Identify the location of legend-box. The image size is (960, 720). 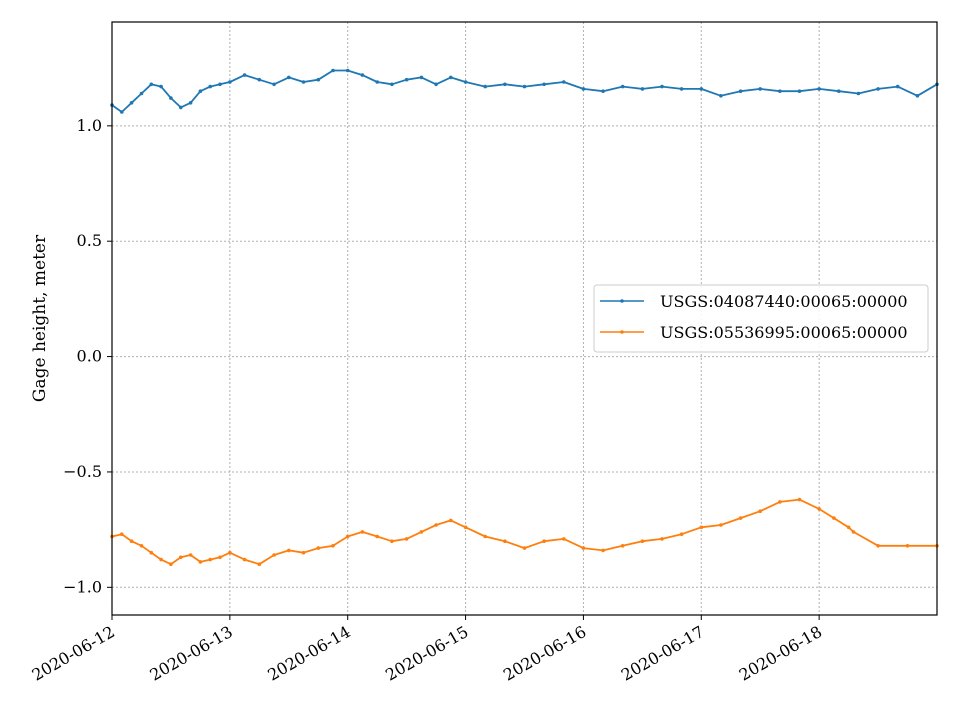
(761, 318).